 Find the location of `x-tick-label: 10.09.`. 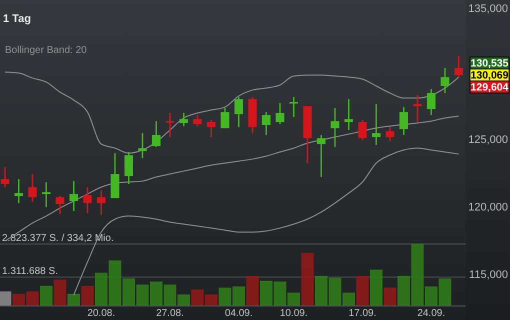

x-tick-label: 10.09. is located at coordinates (294, 313).